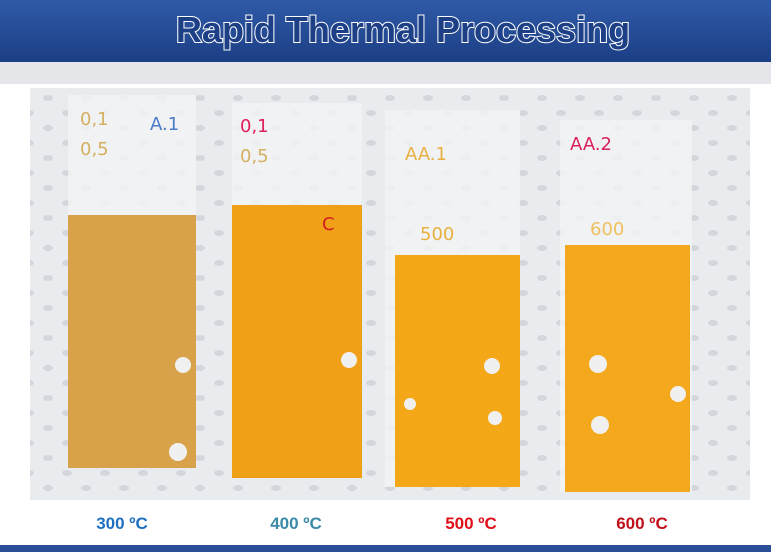 The height and width of the screenshot is (552, 771). What do you see at coordinates (403, 29) in the screenshot?
I see `title: Rapid Thermal Processing` at bounding box center [403, 29].